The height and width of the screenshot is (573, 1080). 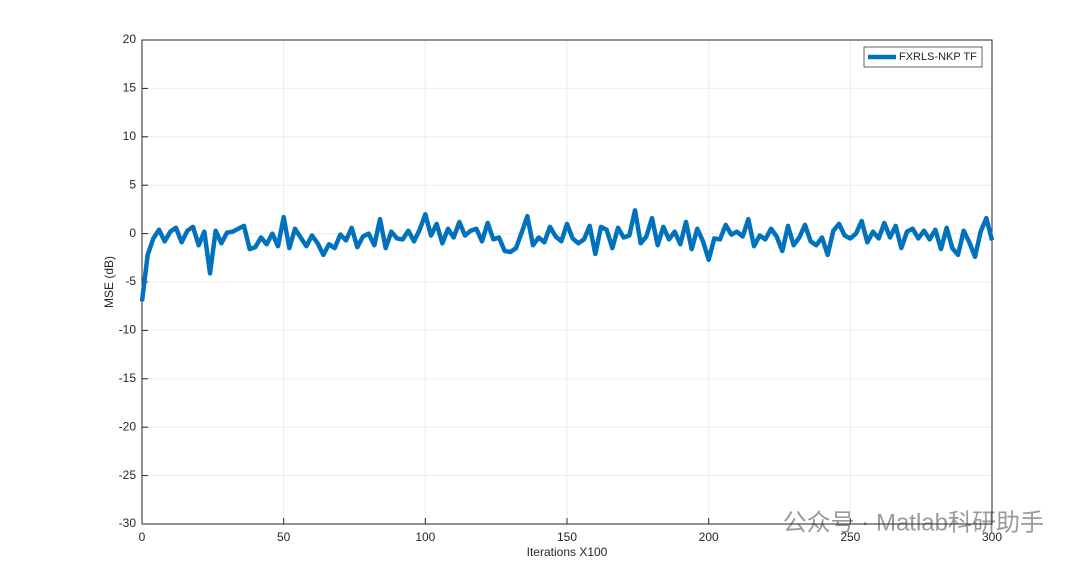 What do you see at coordinates (850, 537) in the screenshot?
I see `x-tick-label: 250` at bounding box center [850, 537].